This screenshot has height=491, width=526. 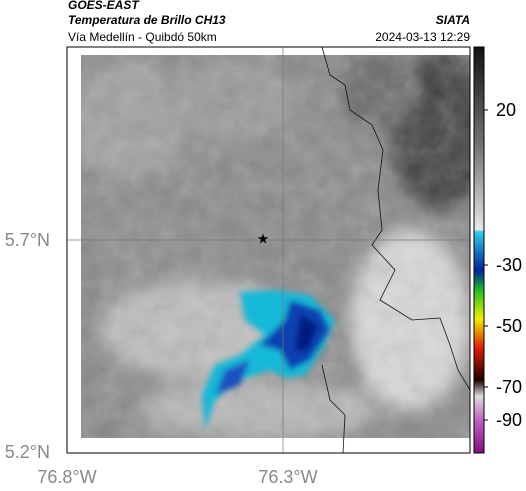 I want to click on colorbar-label: -30, so click(x=509, y=265).